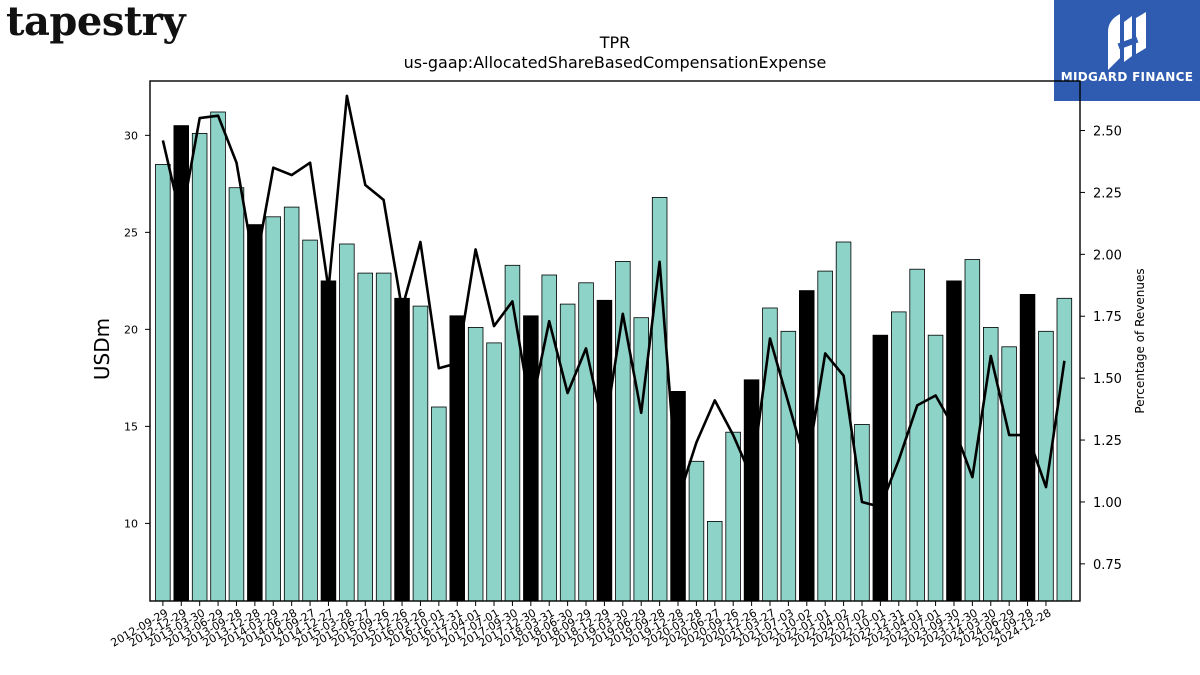 This screenshot has width=1200, height=675. Describe the element at coordinates (131, 523) in the screenshot. I see `y-tick-label: 10` at that location.